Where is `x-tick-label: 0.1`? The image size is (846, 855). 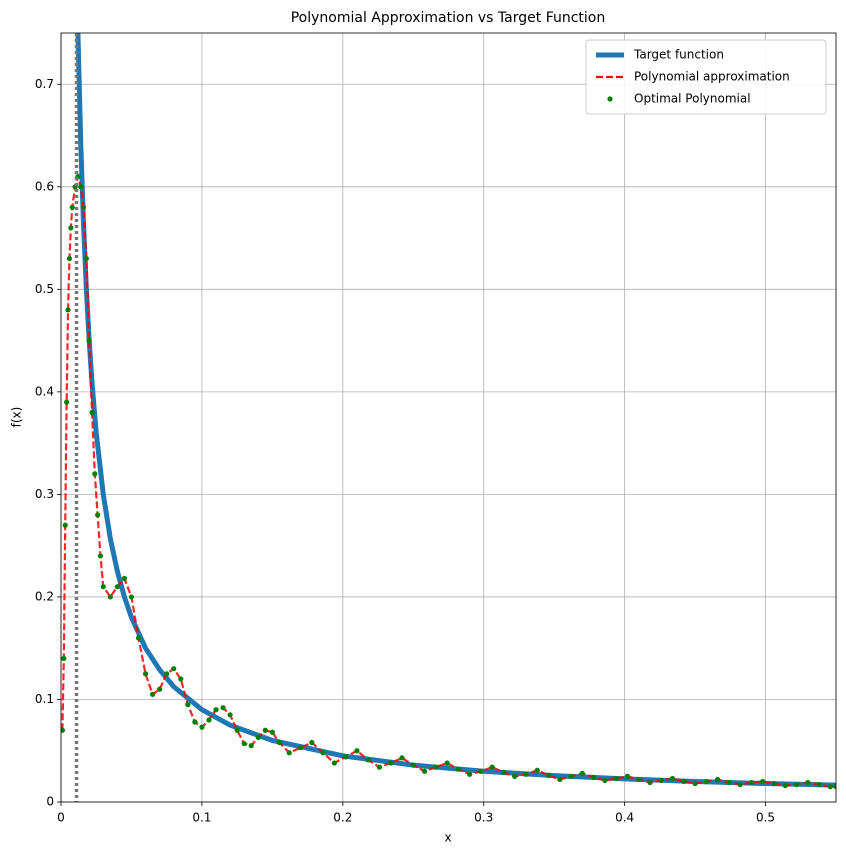
x-tick-label: 0.1 is located at coordinates (201, 818).